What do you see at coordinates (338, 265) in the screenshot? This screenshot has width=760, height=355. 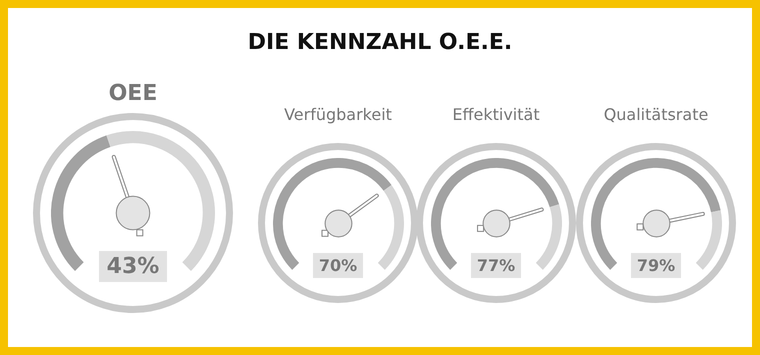 I see `data-label: 70%` at bounding box center [338, 265].